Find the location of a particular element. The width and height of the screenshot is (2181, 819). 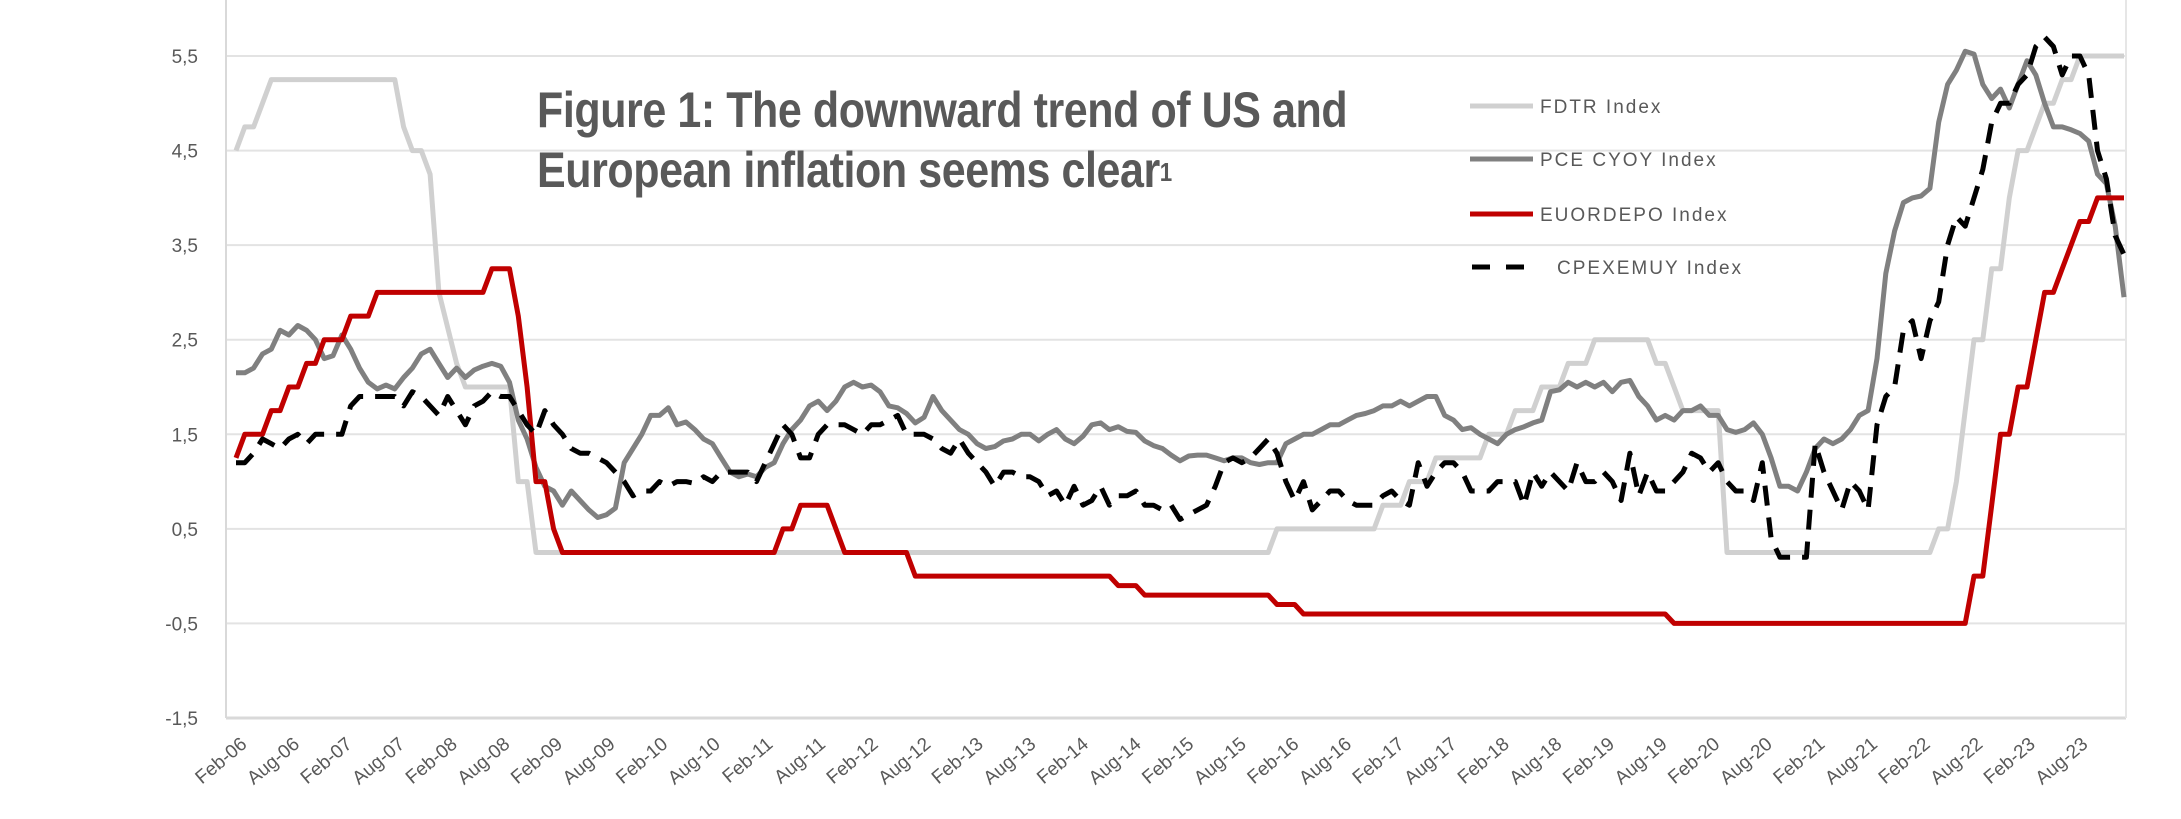

chart-title-line-1: Figure 1: The downward trend of US and is located at coordinates (942, 110).